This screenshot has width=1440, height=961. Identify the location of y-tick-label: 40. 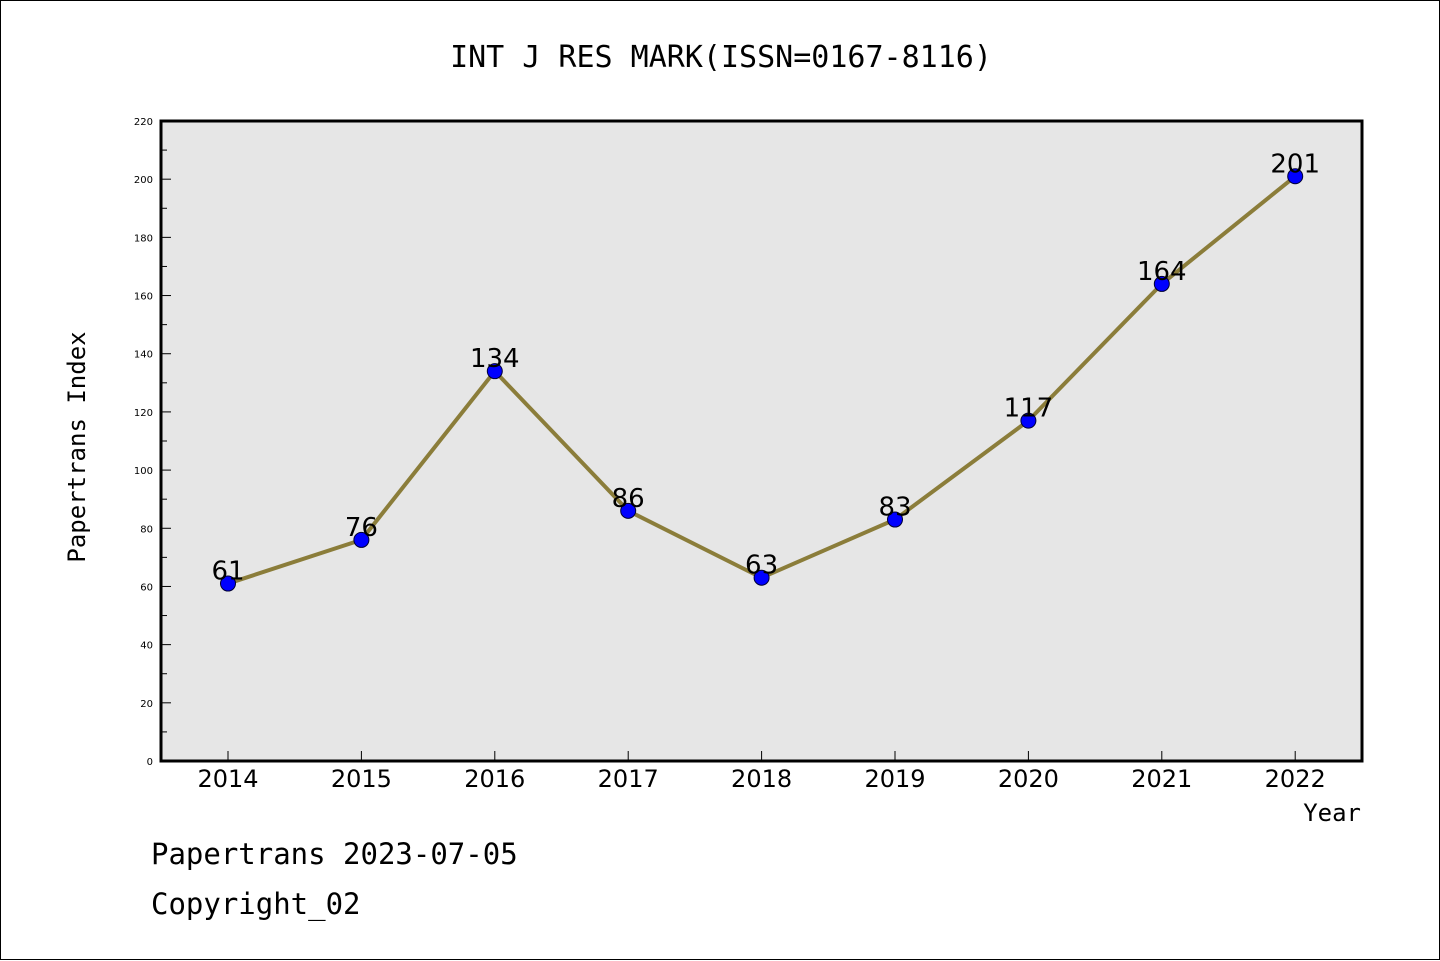
(146, 646).